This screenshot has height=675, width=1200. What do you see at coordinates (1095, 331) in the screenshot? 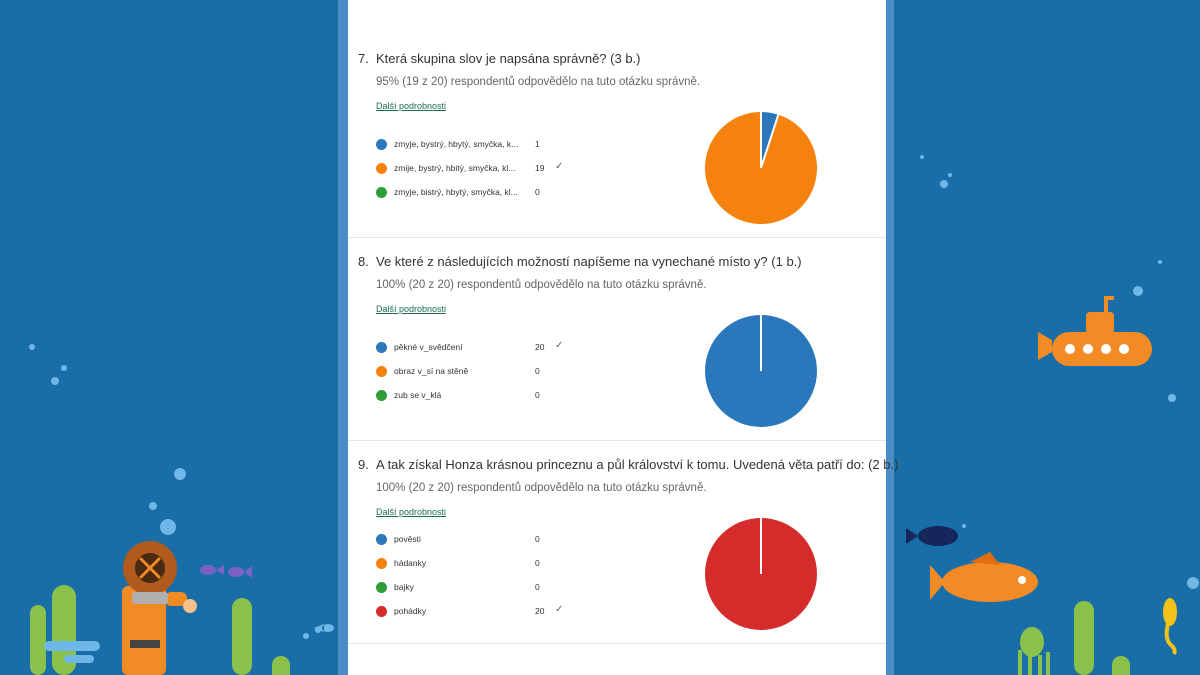
I see `submarine-icon` at bounding box center [1095, 331].